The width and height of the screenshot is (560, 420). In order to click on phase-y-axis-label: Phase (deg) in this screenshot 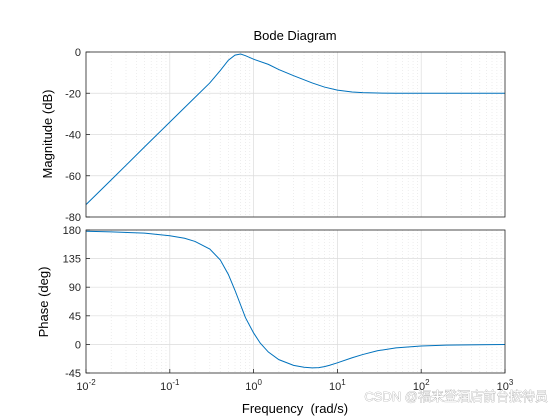, I will do `click(43, 302)`.